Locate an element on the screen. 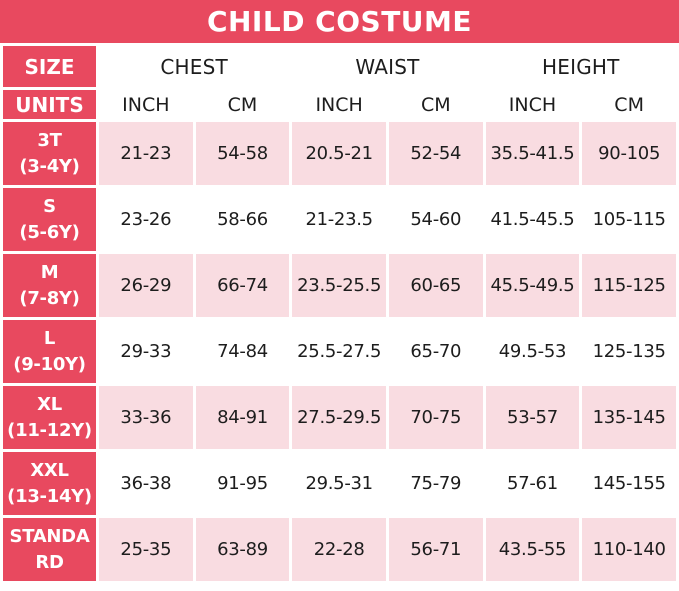 The width and height of the screenshot is (679, 591). size-cell-line: XL is located at coordinates (49, 405).